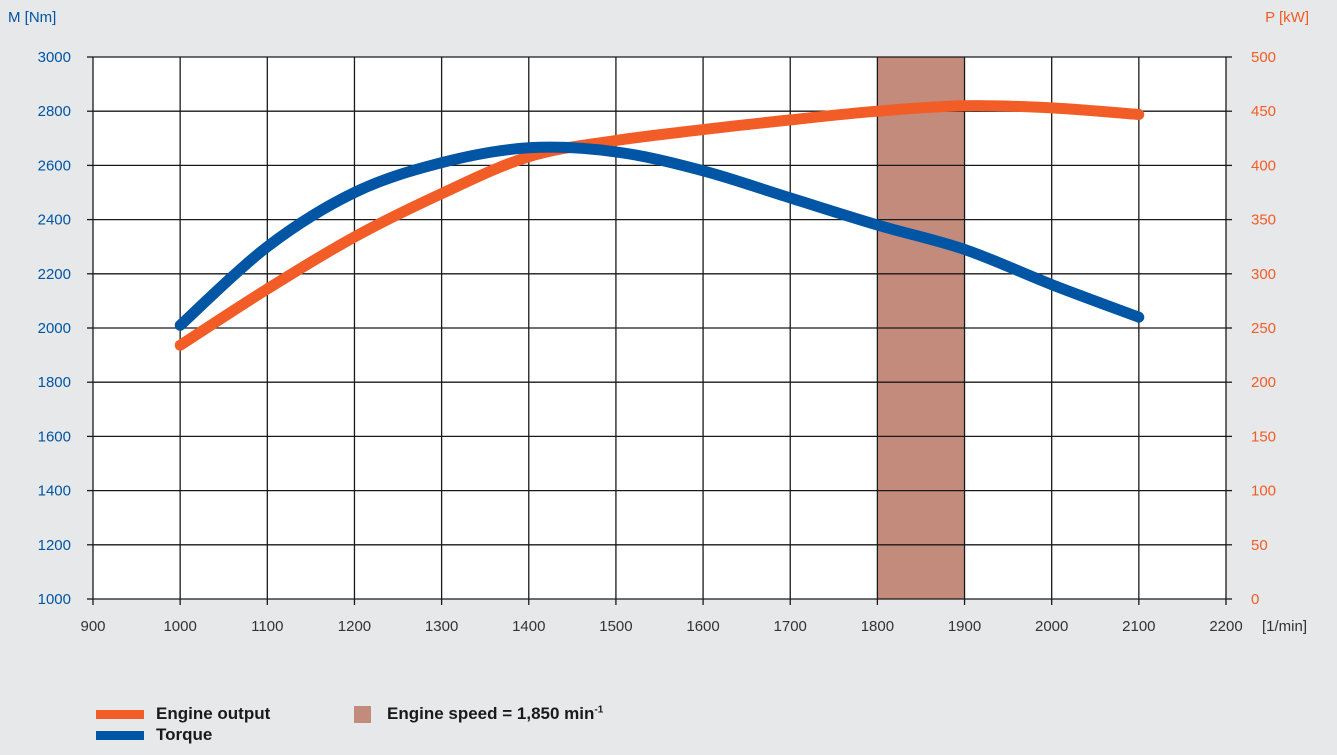 The width and height of the screenshot is (1337, 755). Describe the element at coordinates (702, 626) in the screenshot. I see `x-tick-label: 1600` at that location.